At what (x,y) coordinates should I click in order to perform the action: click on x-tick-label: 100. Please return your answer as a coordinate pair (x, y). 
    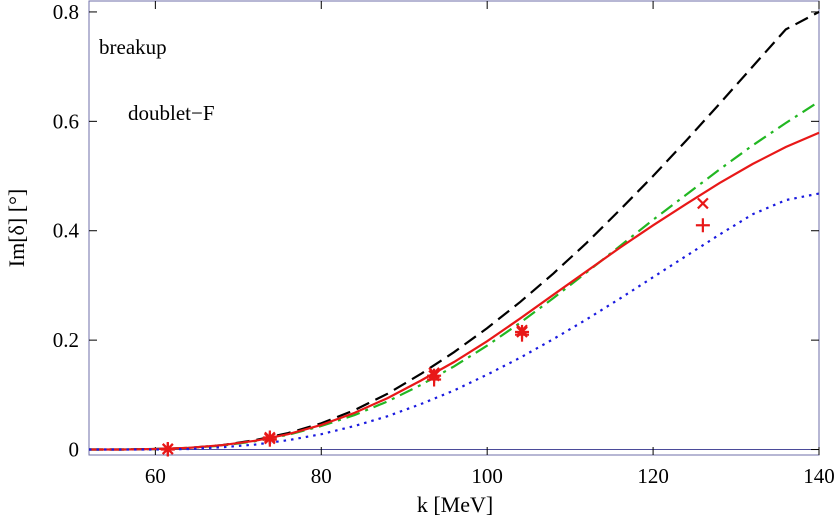
    Looking at the image, I should click on (487, 476).